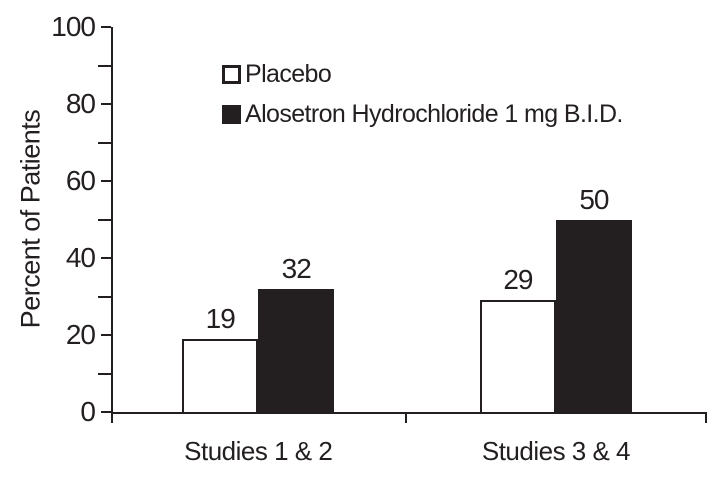 This screenshot has width=715, height=478. I want to click on y-tick-label: 60, so click(80, 180).